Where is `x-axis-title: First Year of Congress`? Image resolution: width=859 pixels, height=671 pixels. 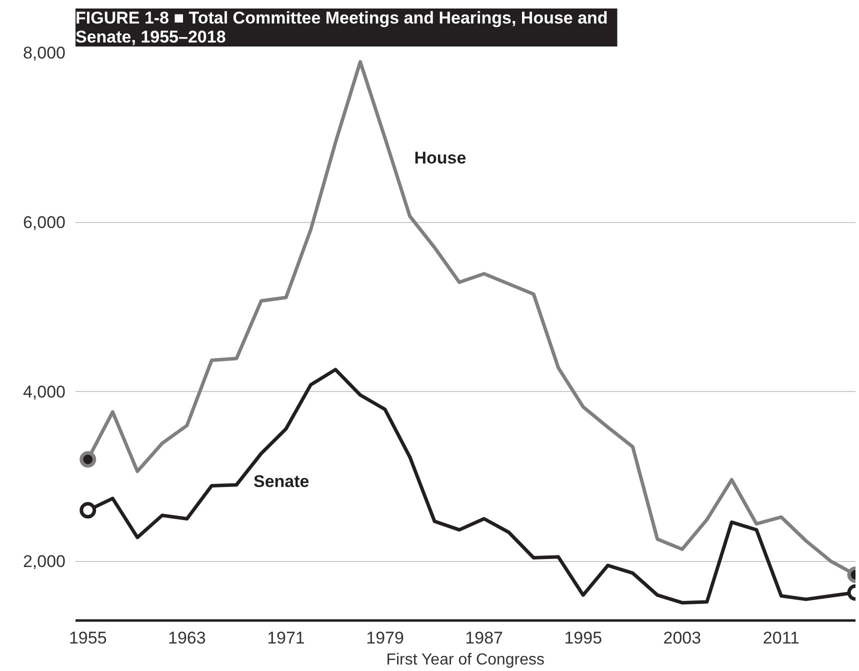
x-axis-title: First Year of Congress is located at coordinates (465, 660).